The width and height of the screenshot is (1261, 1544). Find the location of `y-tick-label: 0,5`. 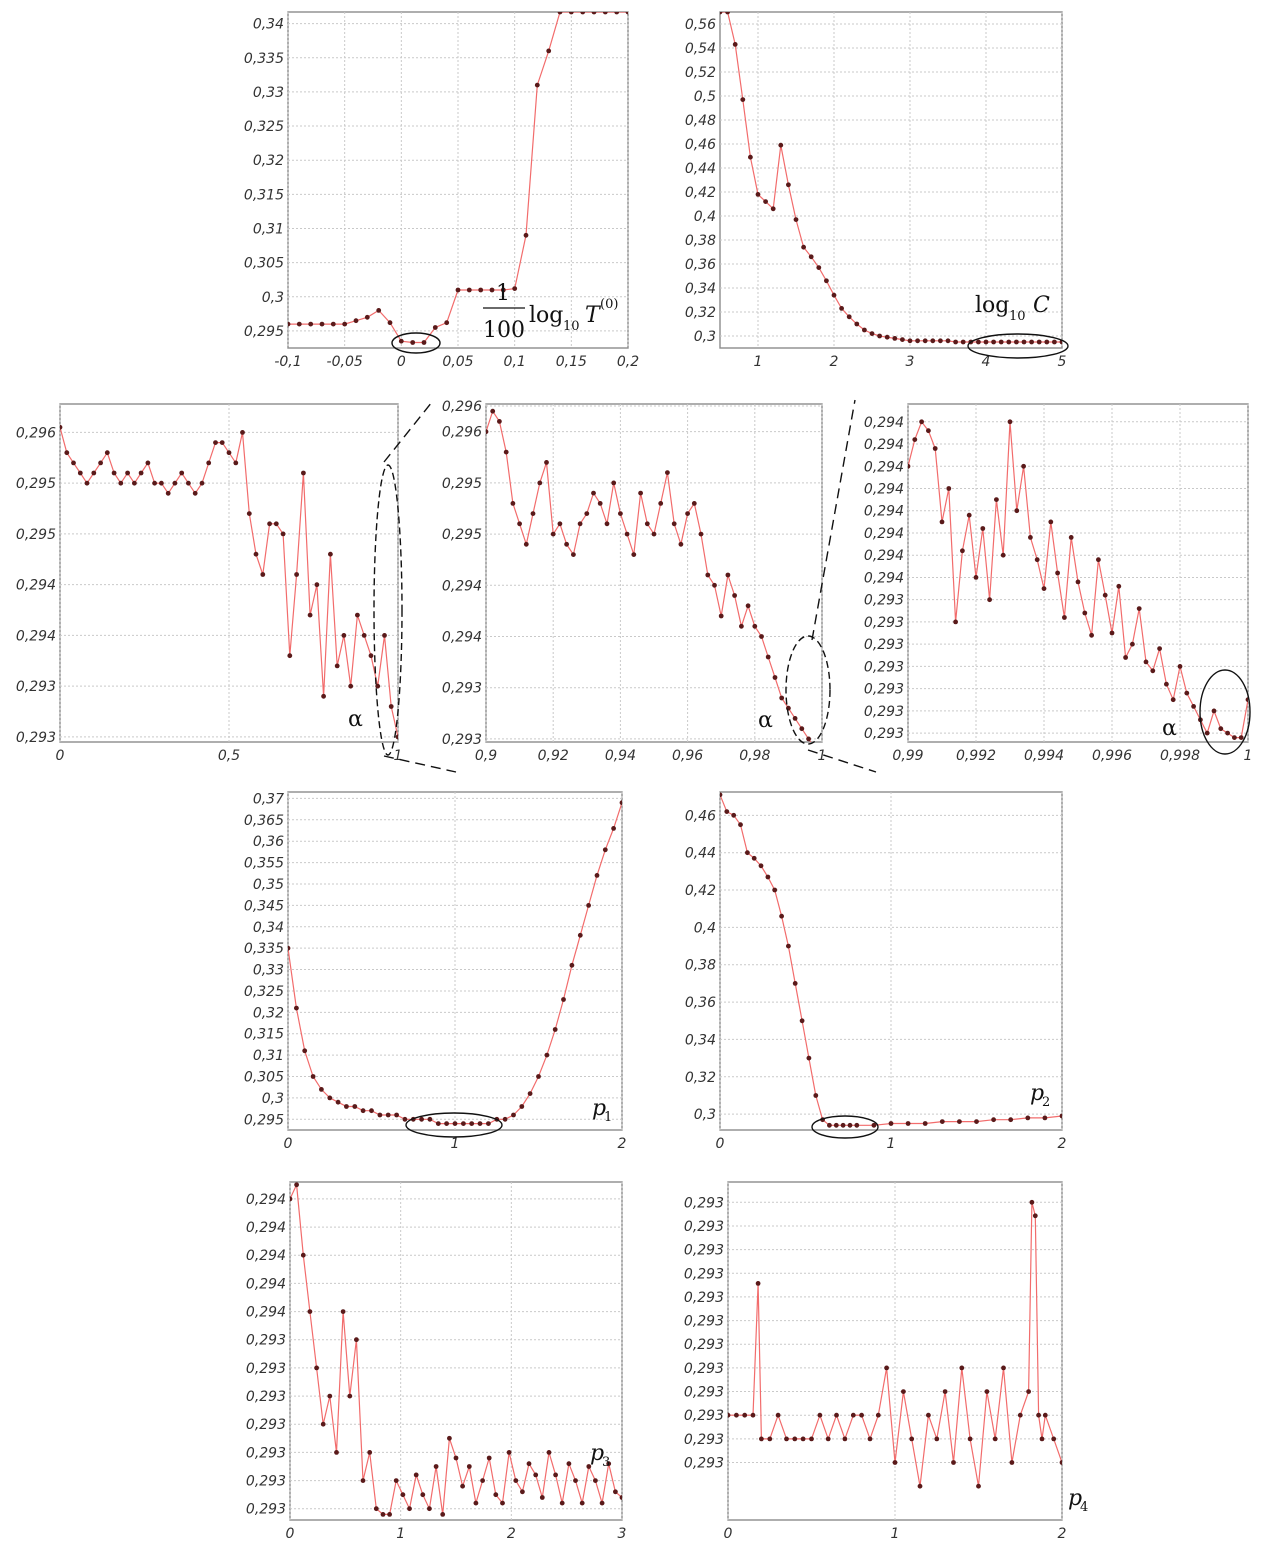

y-tick-label: 0,5 is located at coordinates (705, 97).